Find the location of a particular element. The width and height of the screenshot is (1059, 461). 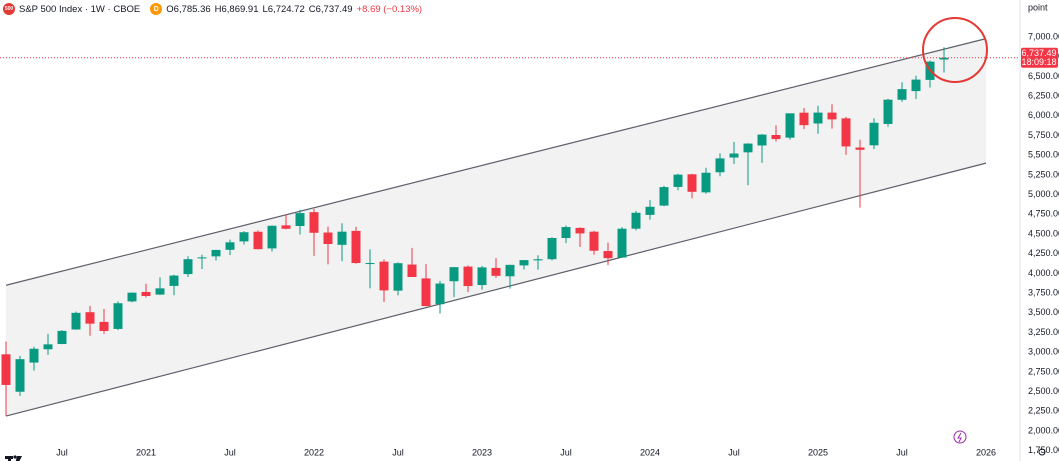

y-tick-label: 3,500.00 is located at coordinates (1043, 312).